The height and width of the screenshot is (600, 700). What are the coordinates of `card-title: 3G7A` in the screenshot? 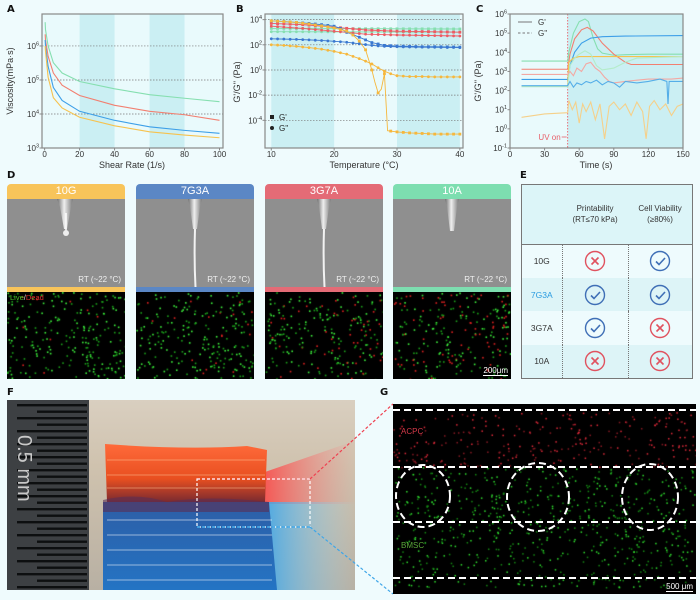 It's located at (324, 191).